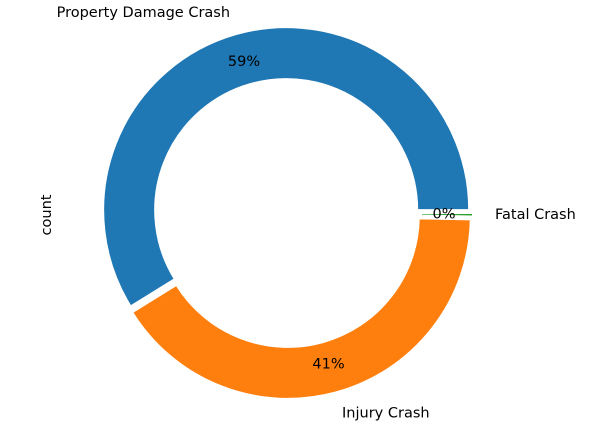  Describe the element at coordinates (47, 214) in the screenshot. I see `y-axis-label: count` at that location.